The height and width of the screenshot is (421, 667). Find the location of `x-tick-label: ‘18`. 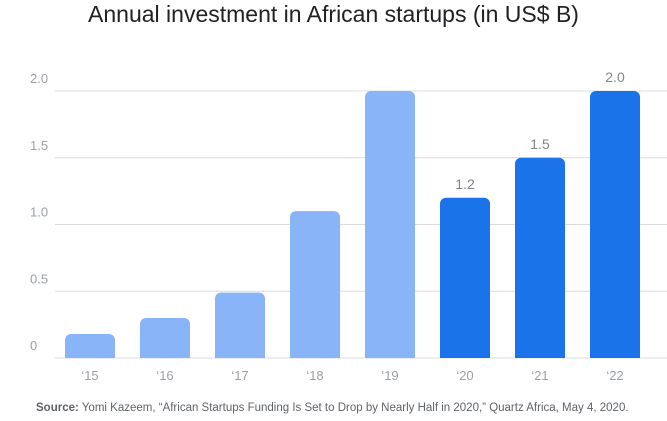

x-tick-label: ‘18 is located at coordinates (314, 375).